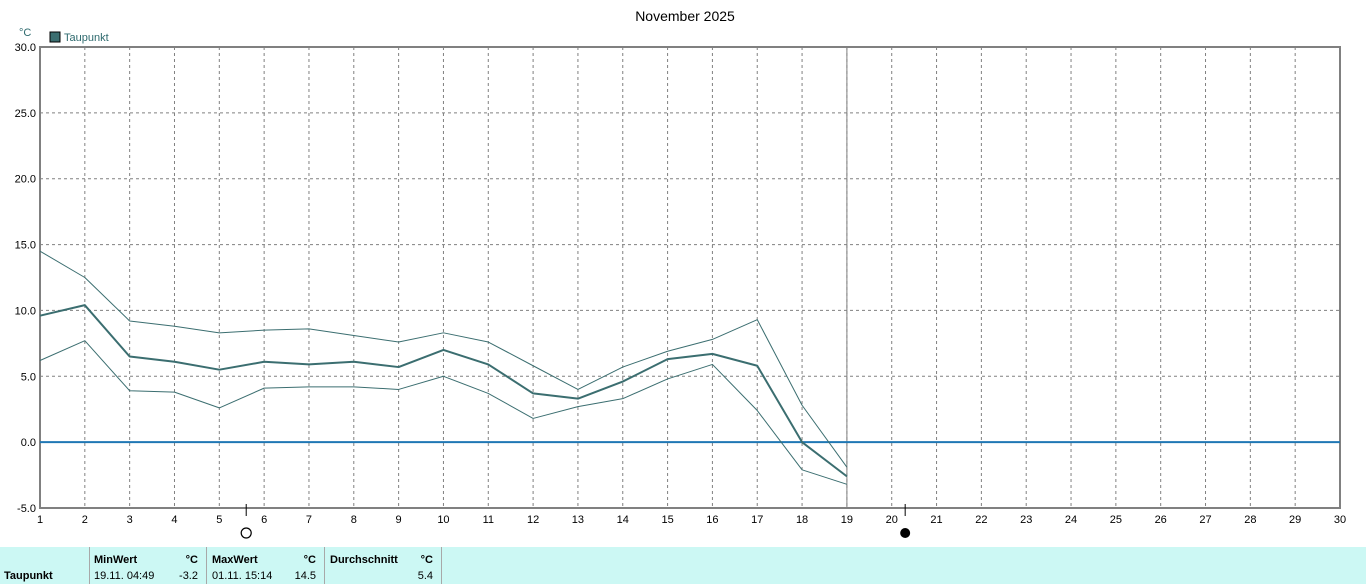 This screenshot has width=1366, height=584. What do you see at coordinates (266, 565) in the screenshot?
I see `stats-max-cell: MaxWert °C 01.11. 15:14 14.5` at bounding box center [266, 565].